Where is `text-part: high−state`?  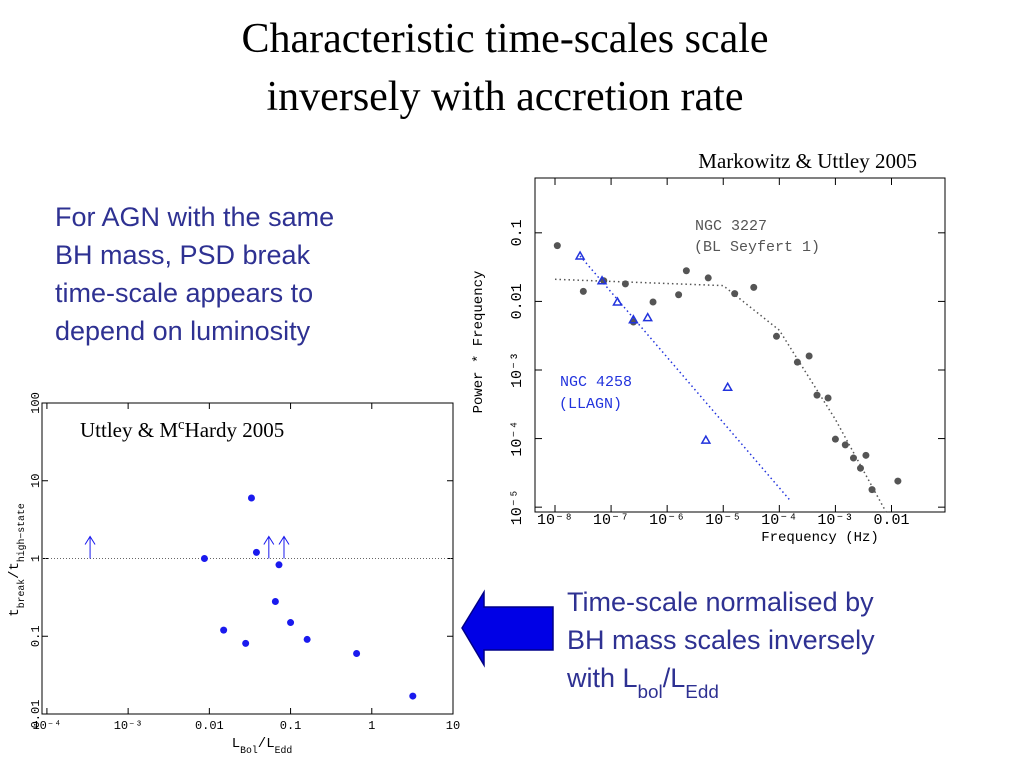 text-part: high−state is located at coordinates (21, 532).